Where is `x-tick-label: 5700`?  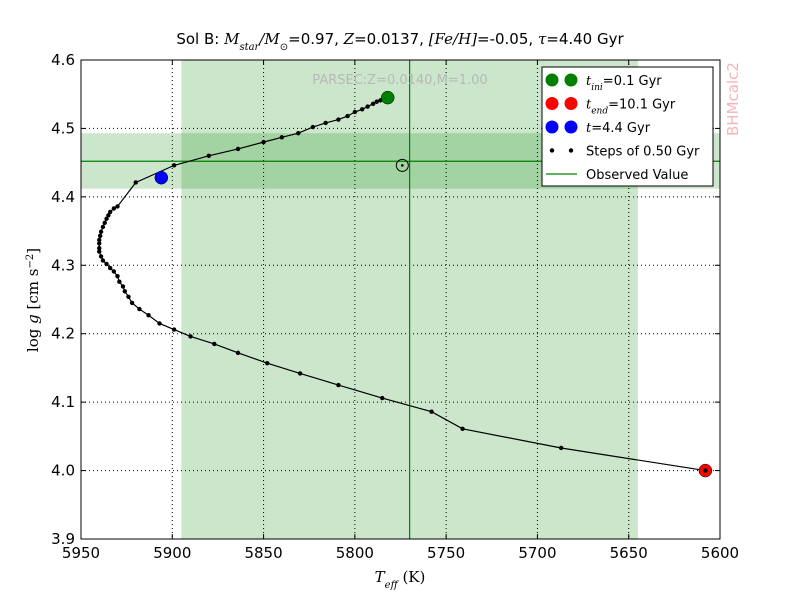
x-tick-label: 5700 is located at coordinates (537, 553).